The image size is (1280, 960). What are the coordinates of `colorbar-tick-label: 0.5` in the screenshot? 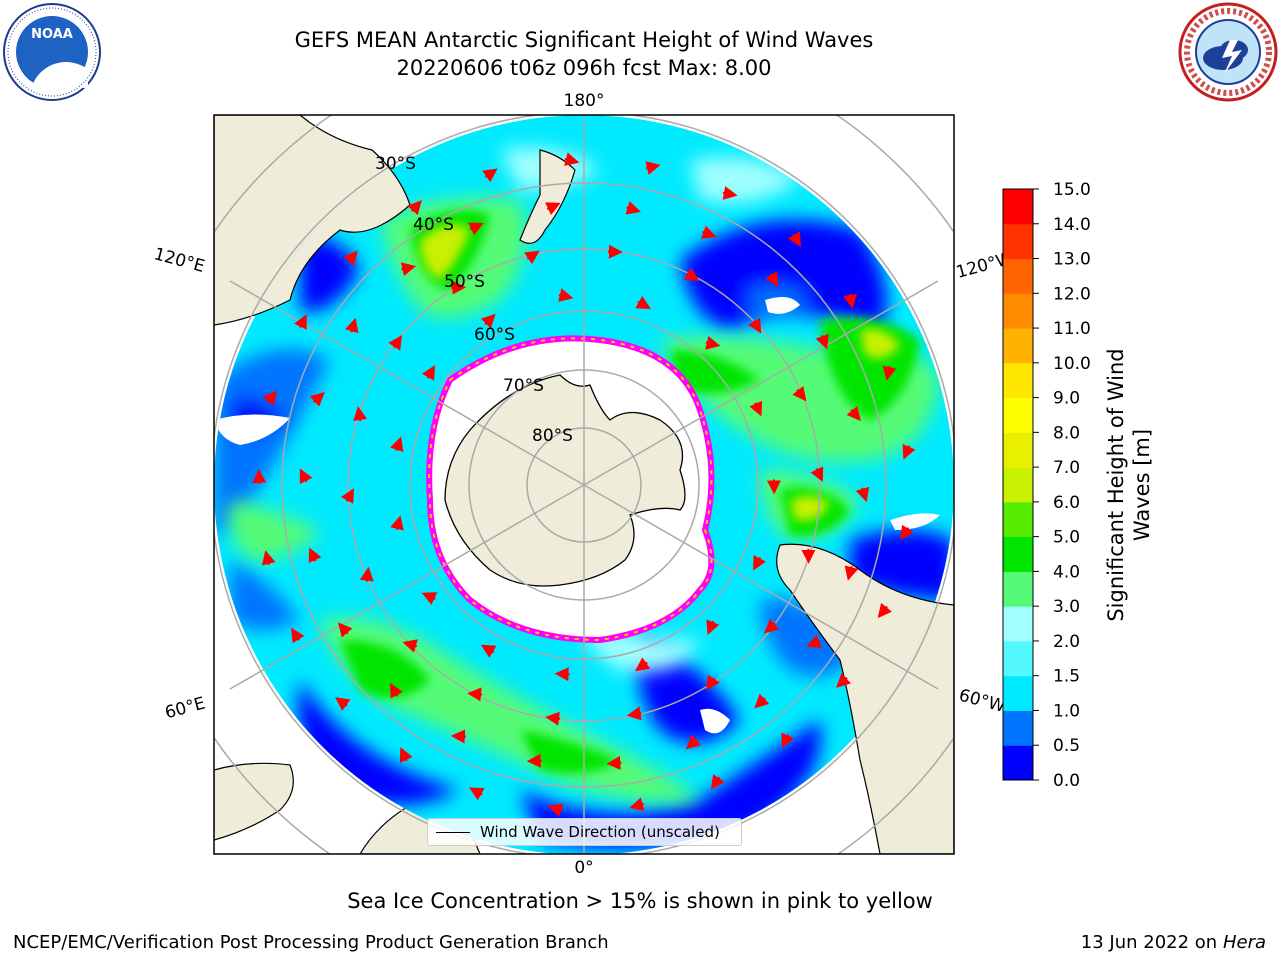 It's located at (1066, 746).